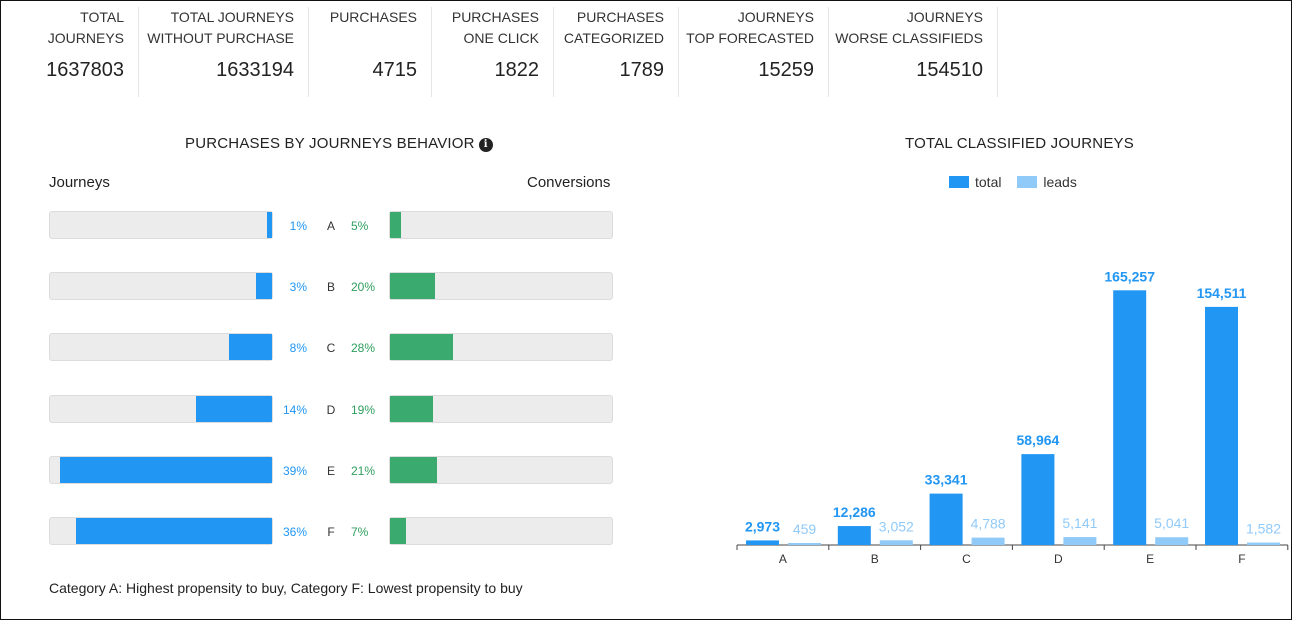  What do you see at coordinates (517, 70) in the screenshot?
I see `kpi-value: 1822` at bounding box center [517, 70].